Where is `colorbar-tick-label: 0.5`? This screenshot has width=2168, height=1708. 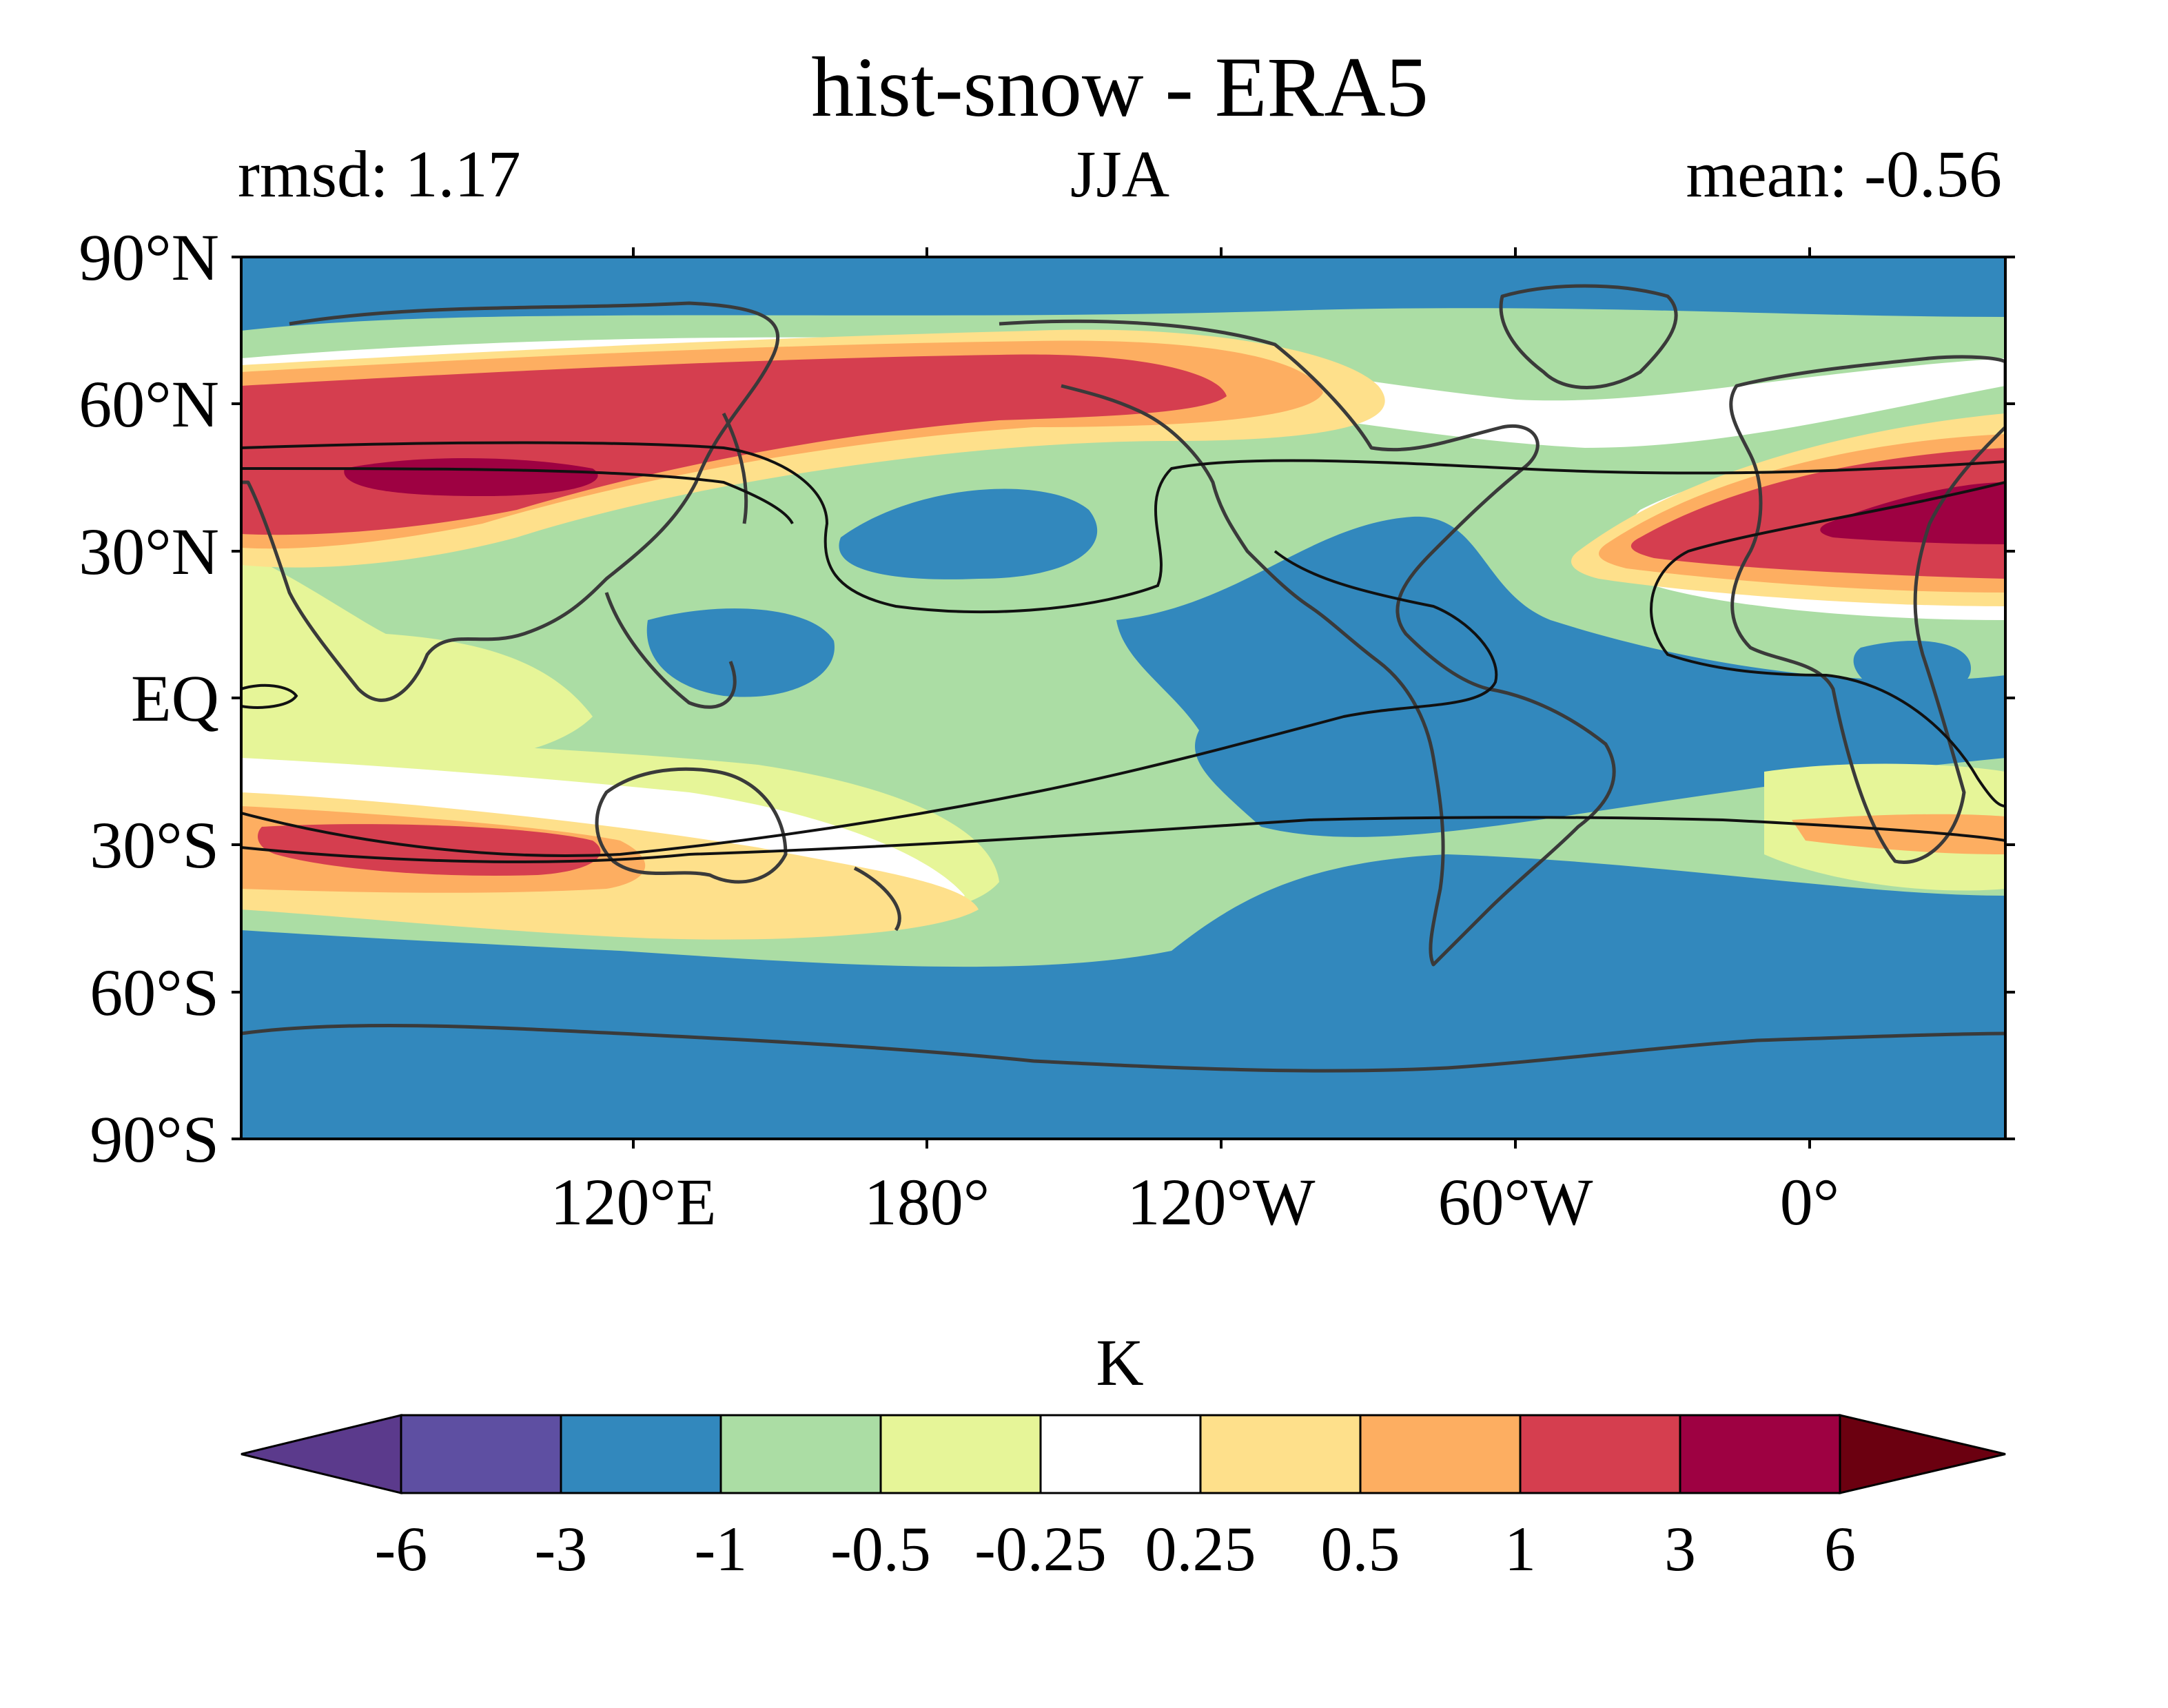
colorbar-tick-label: 0.5 is located at coordinates (1360, 1549).